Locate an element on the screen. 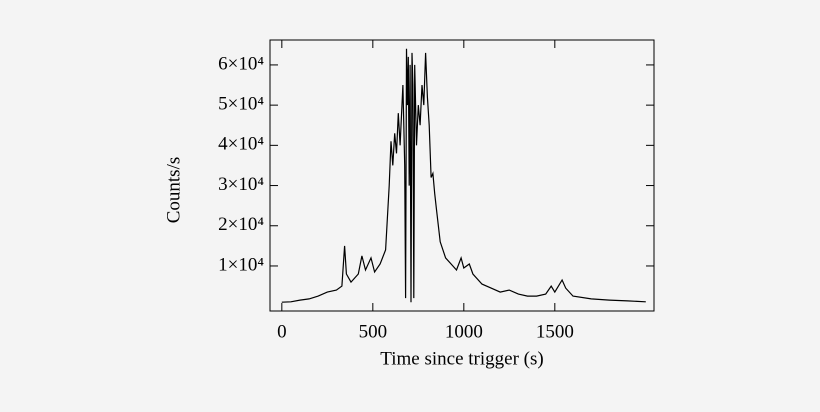 The width and height of the screenshot is (820, 412). y-axis-label: Counts/s is located at coordinates (173, 190).